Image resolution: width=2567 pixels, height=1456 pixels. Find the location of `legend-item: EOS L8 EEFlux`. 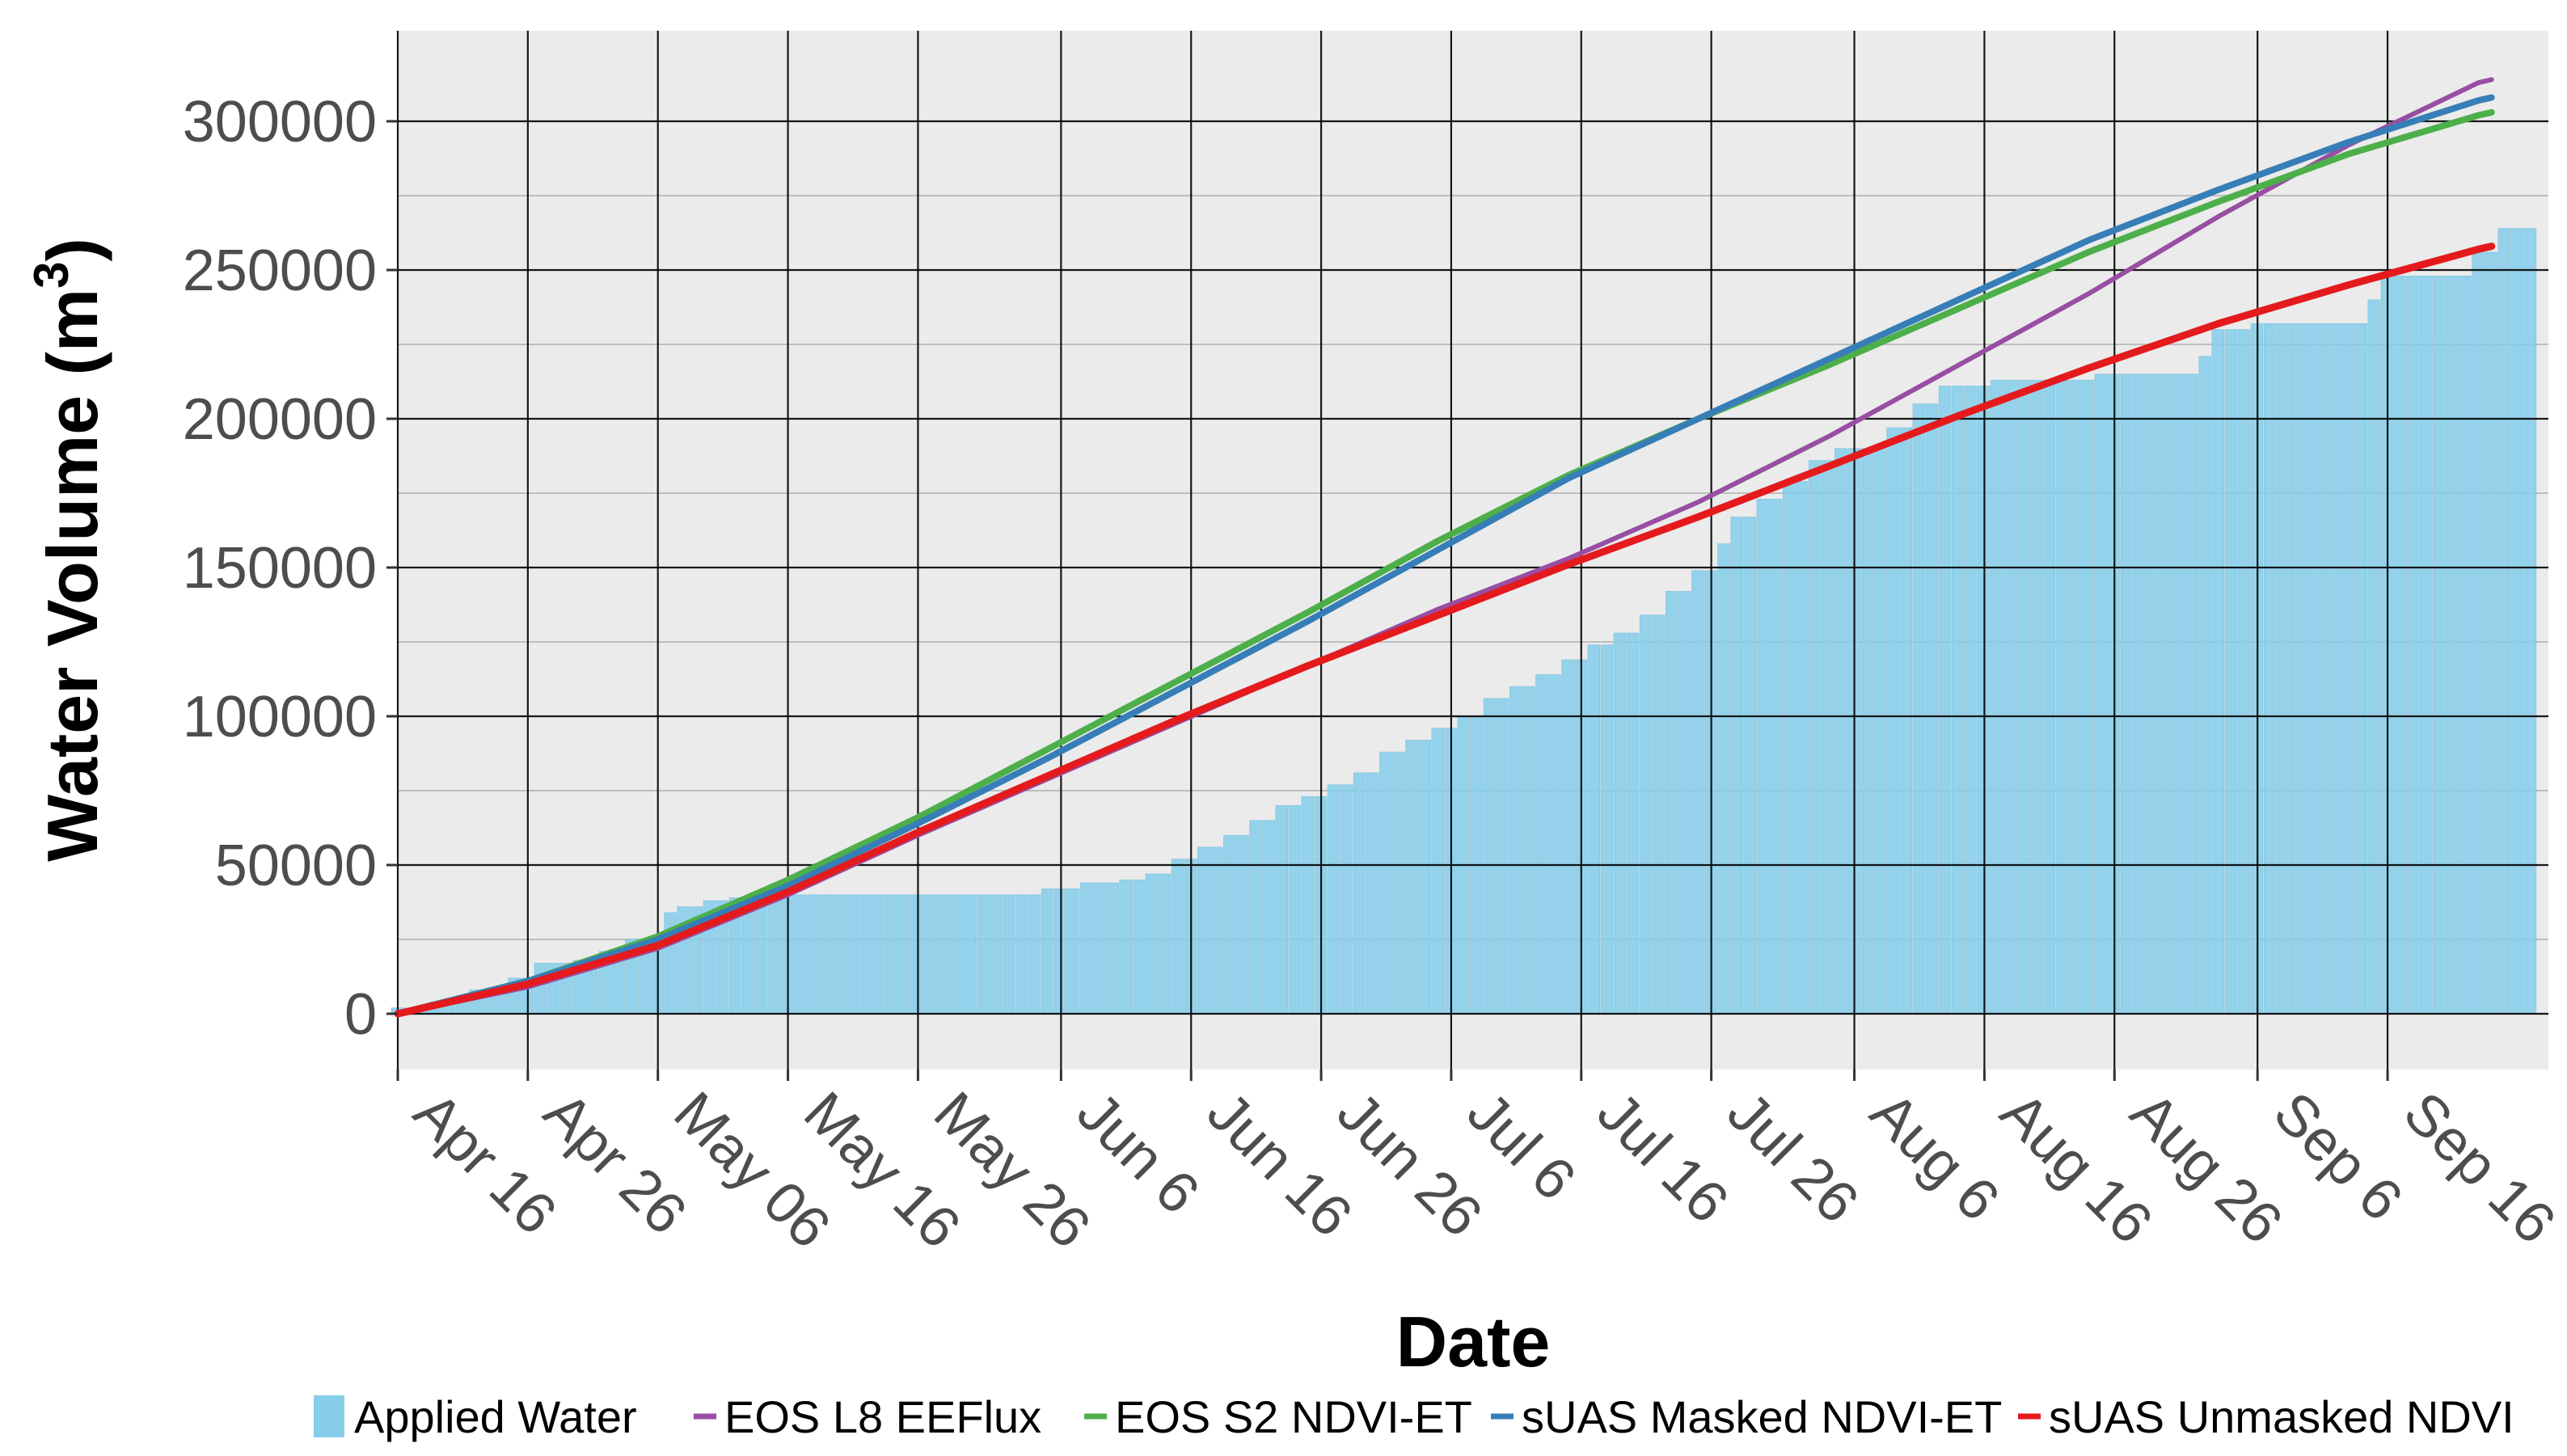

legend-item: EOS L8 EEFlux is located at coordinates (867, 1416).